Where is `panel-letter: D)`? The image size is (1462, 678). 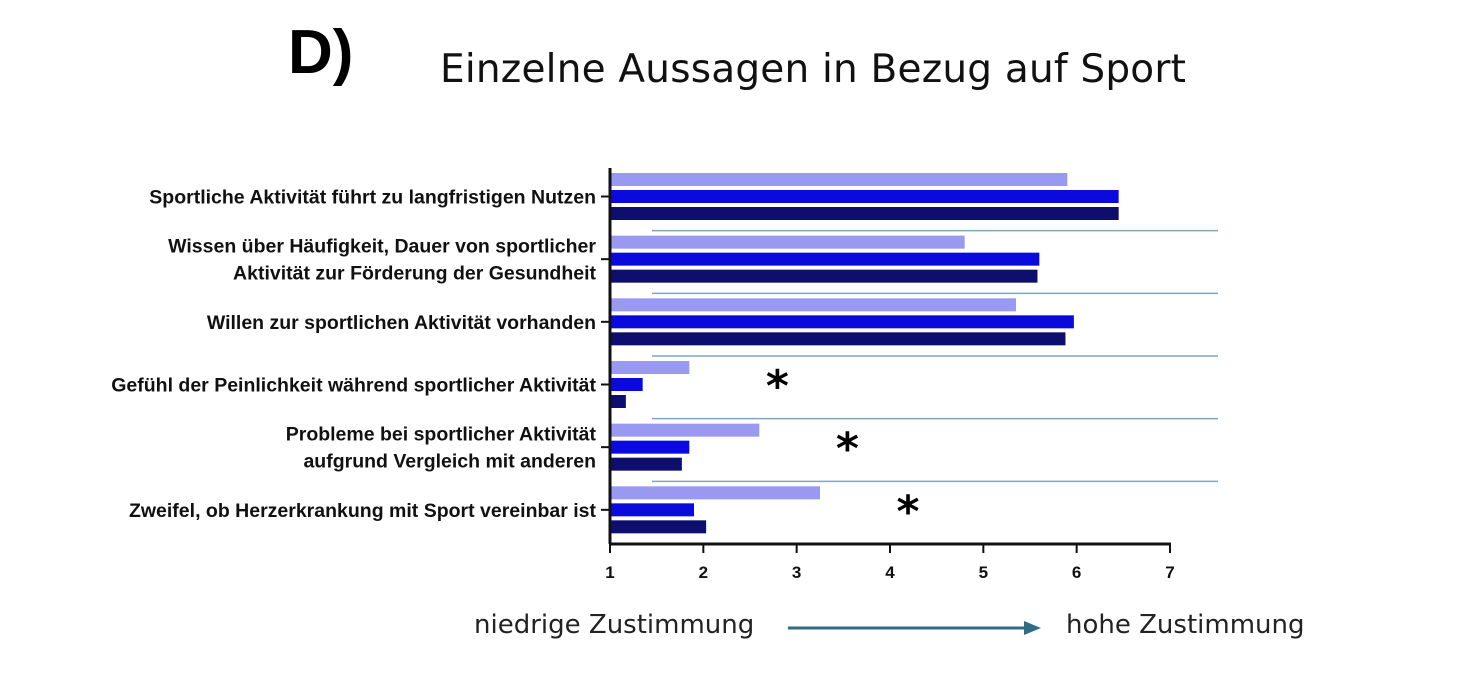 panel-letter: D) is located at coordinates (321, 52).